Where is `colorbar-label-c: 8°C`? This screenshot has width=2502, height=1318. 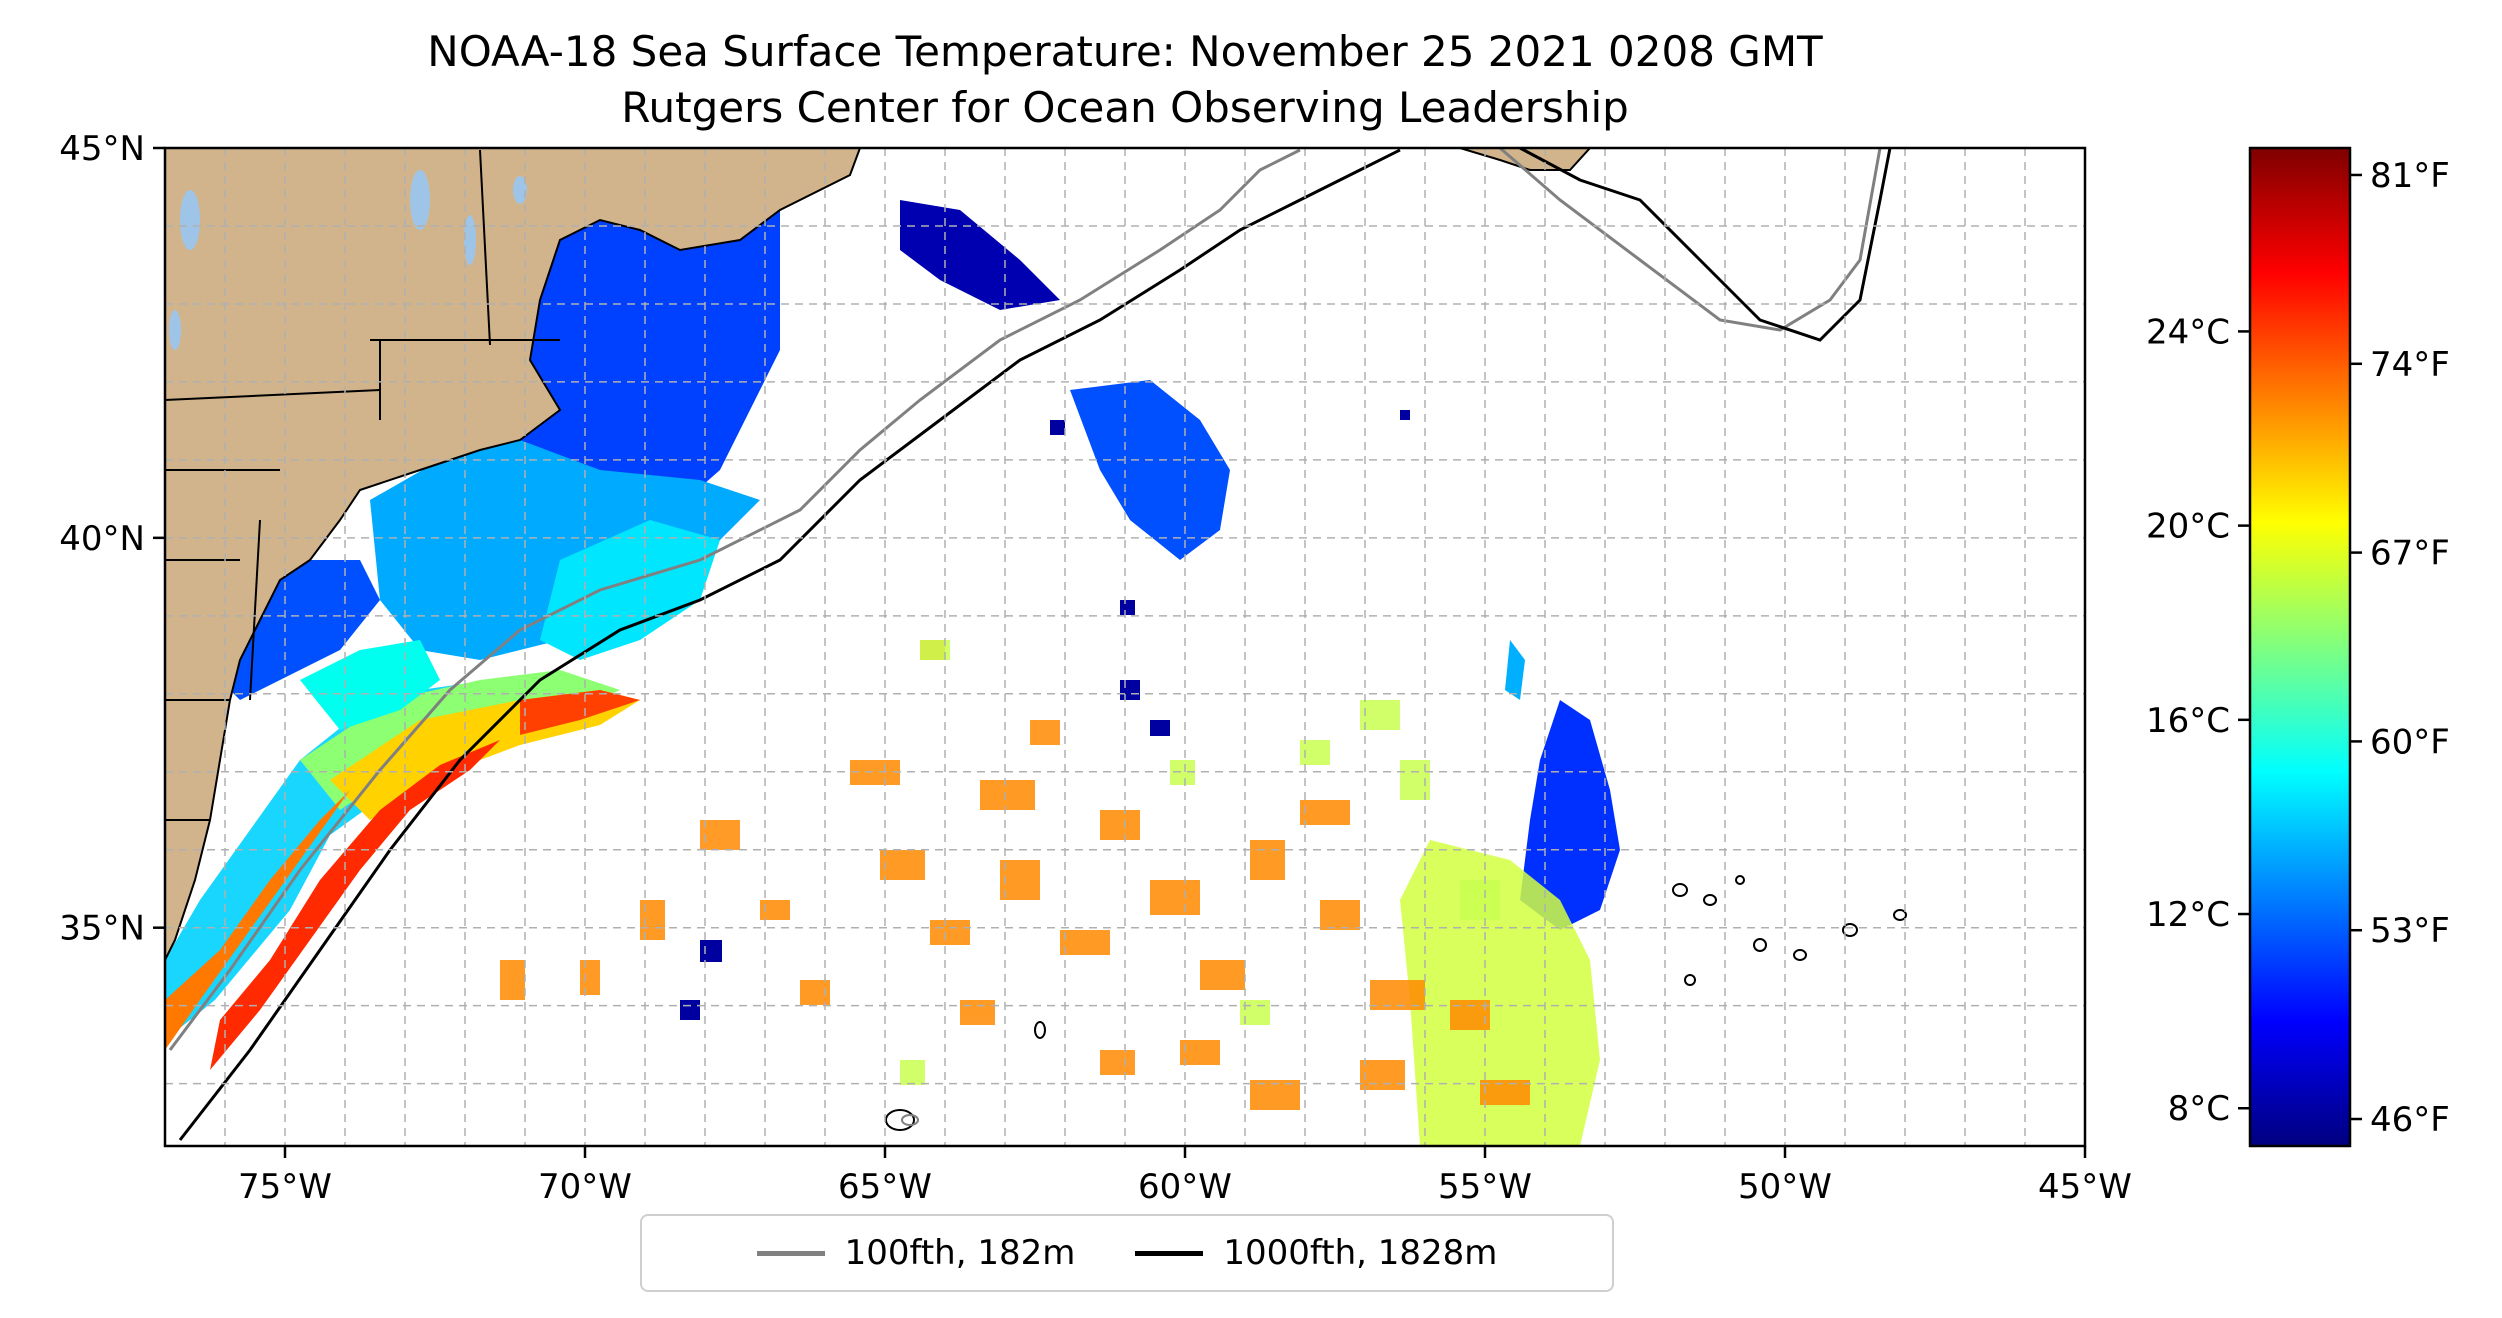
colorbar-label-c: 8°C is located at coordinates (2199, 1109).